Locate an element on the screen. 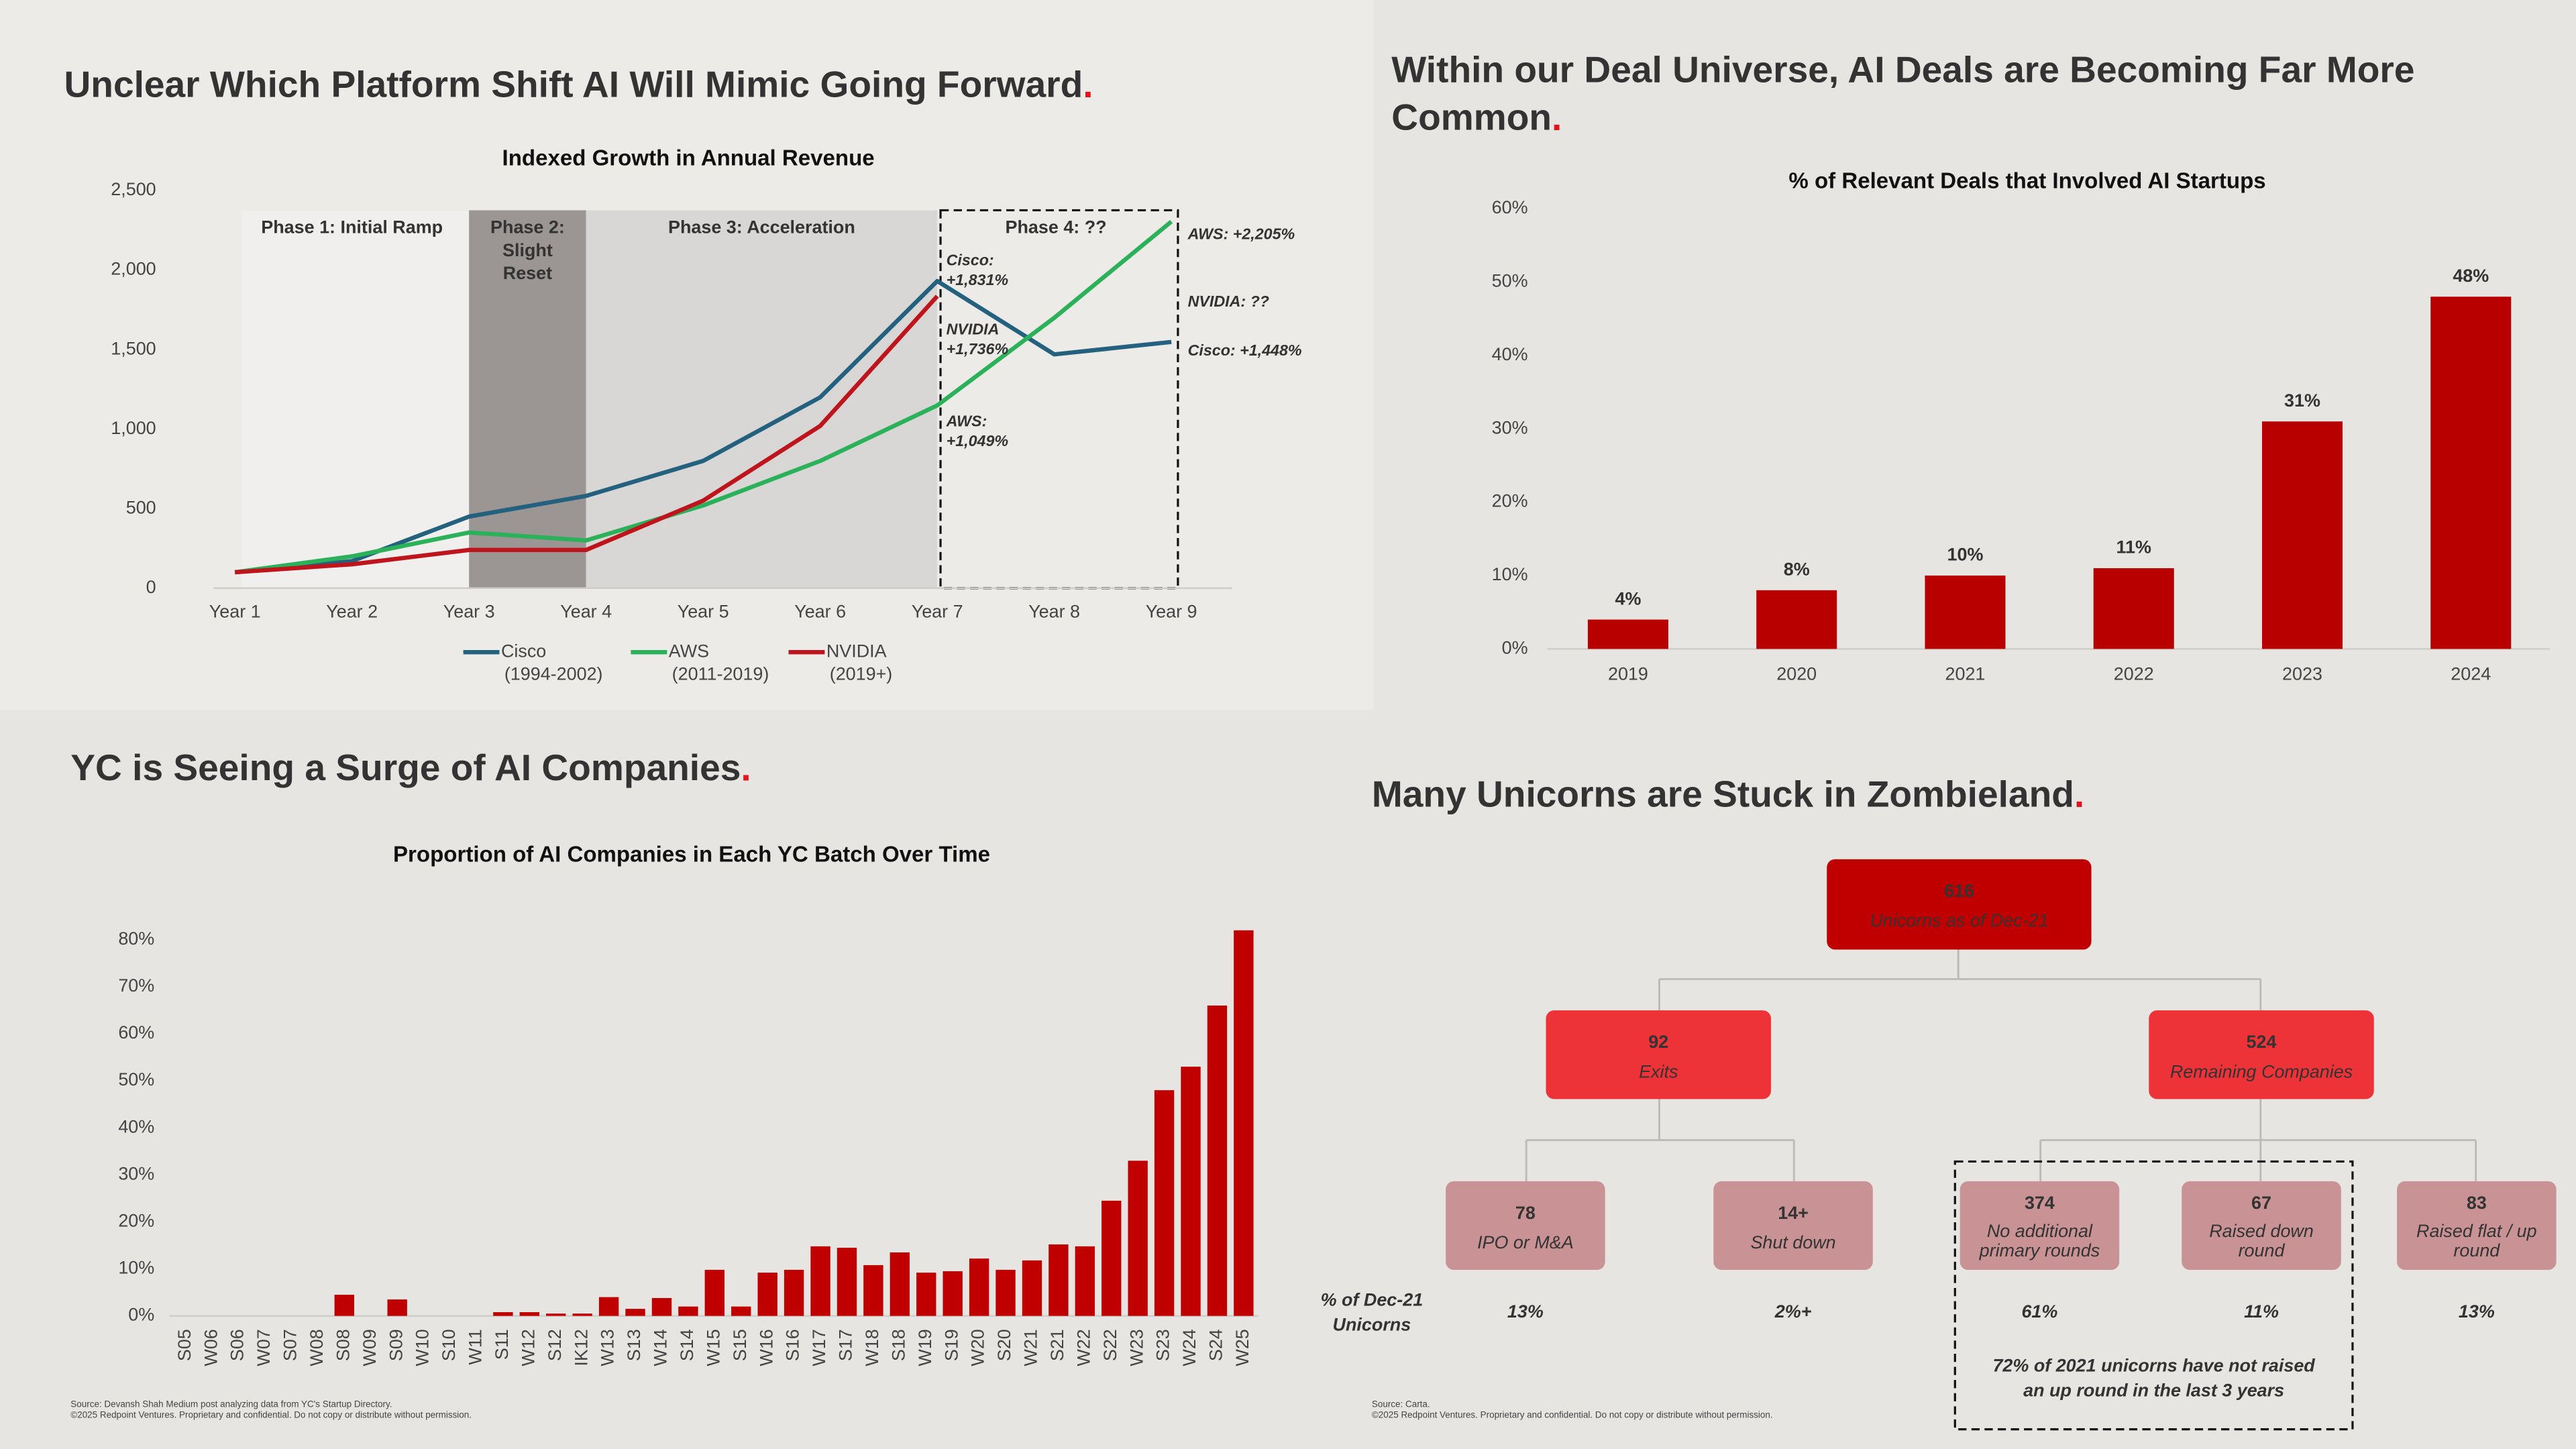 This screenshot has height=1449, width=2576. x-tick-label: S23 is located at coordinates (1163, 1345).